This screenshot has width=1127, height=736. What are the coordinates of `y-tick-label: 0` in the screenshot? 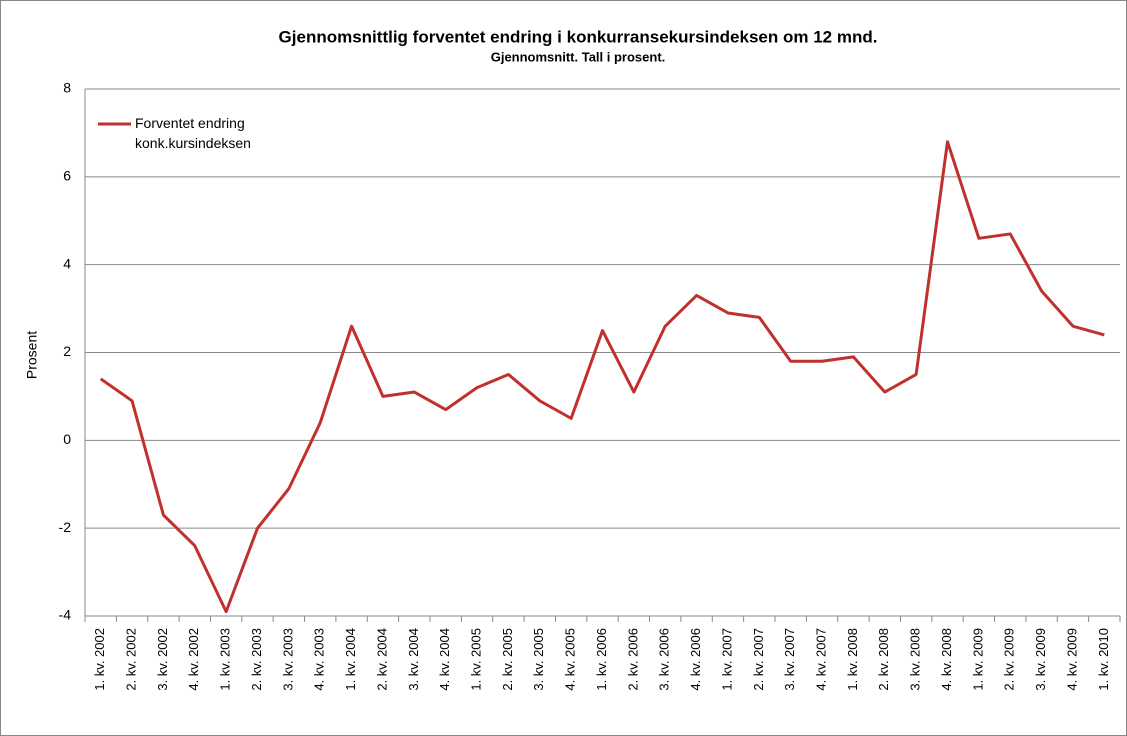 It's located at (67, 439).